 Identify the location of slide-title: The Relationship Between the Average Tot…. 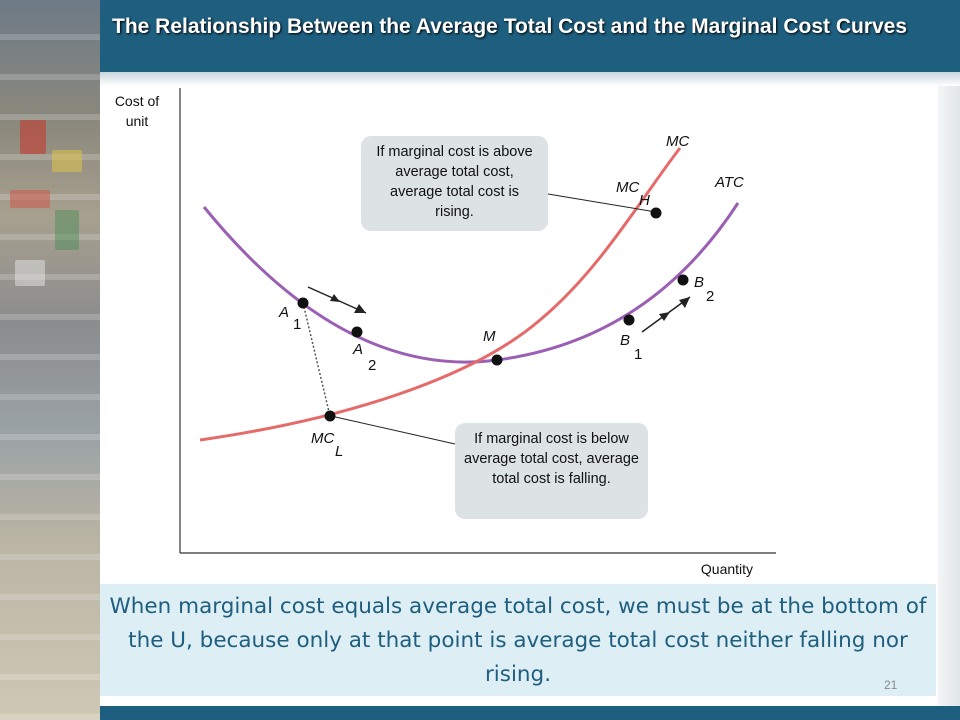
(510, 26).